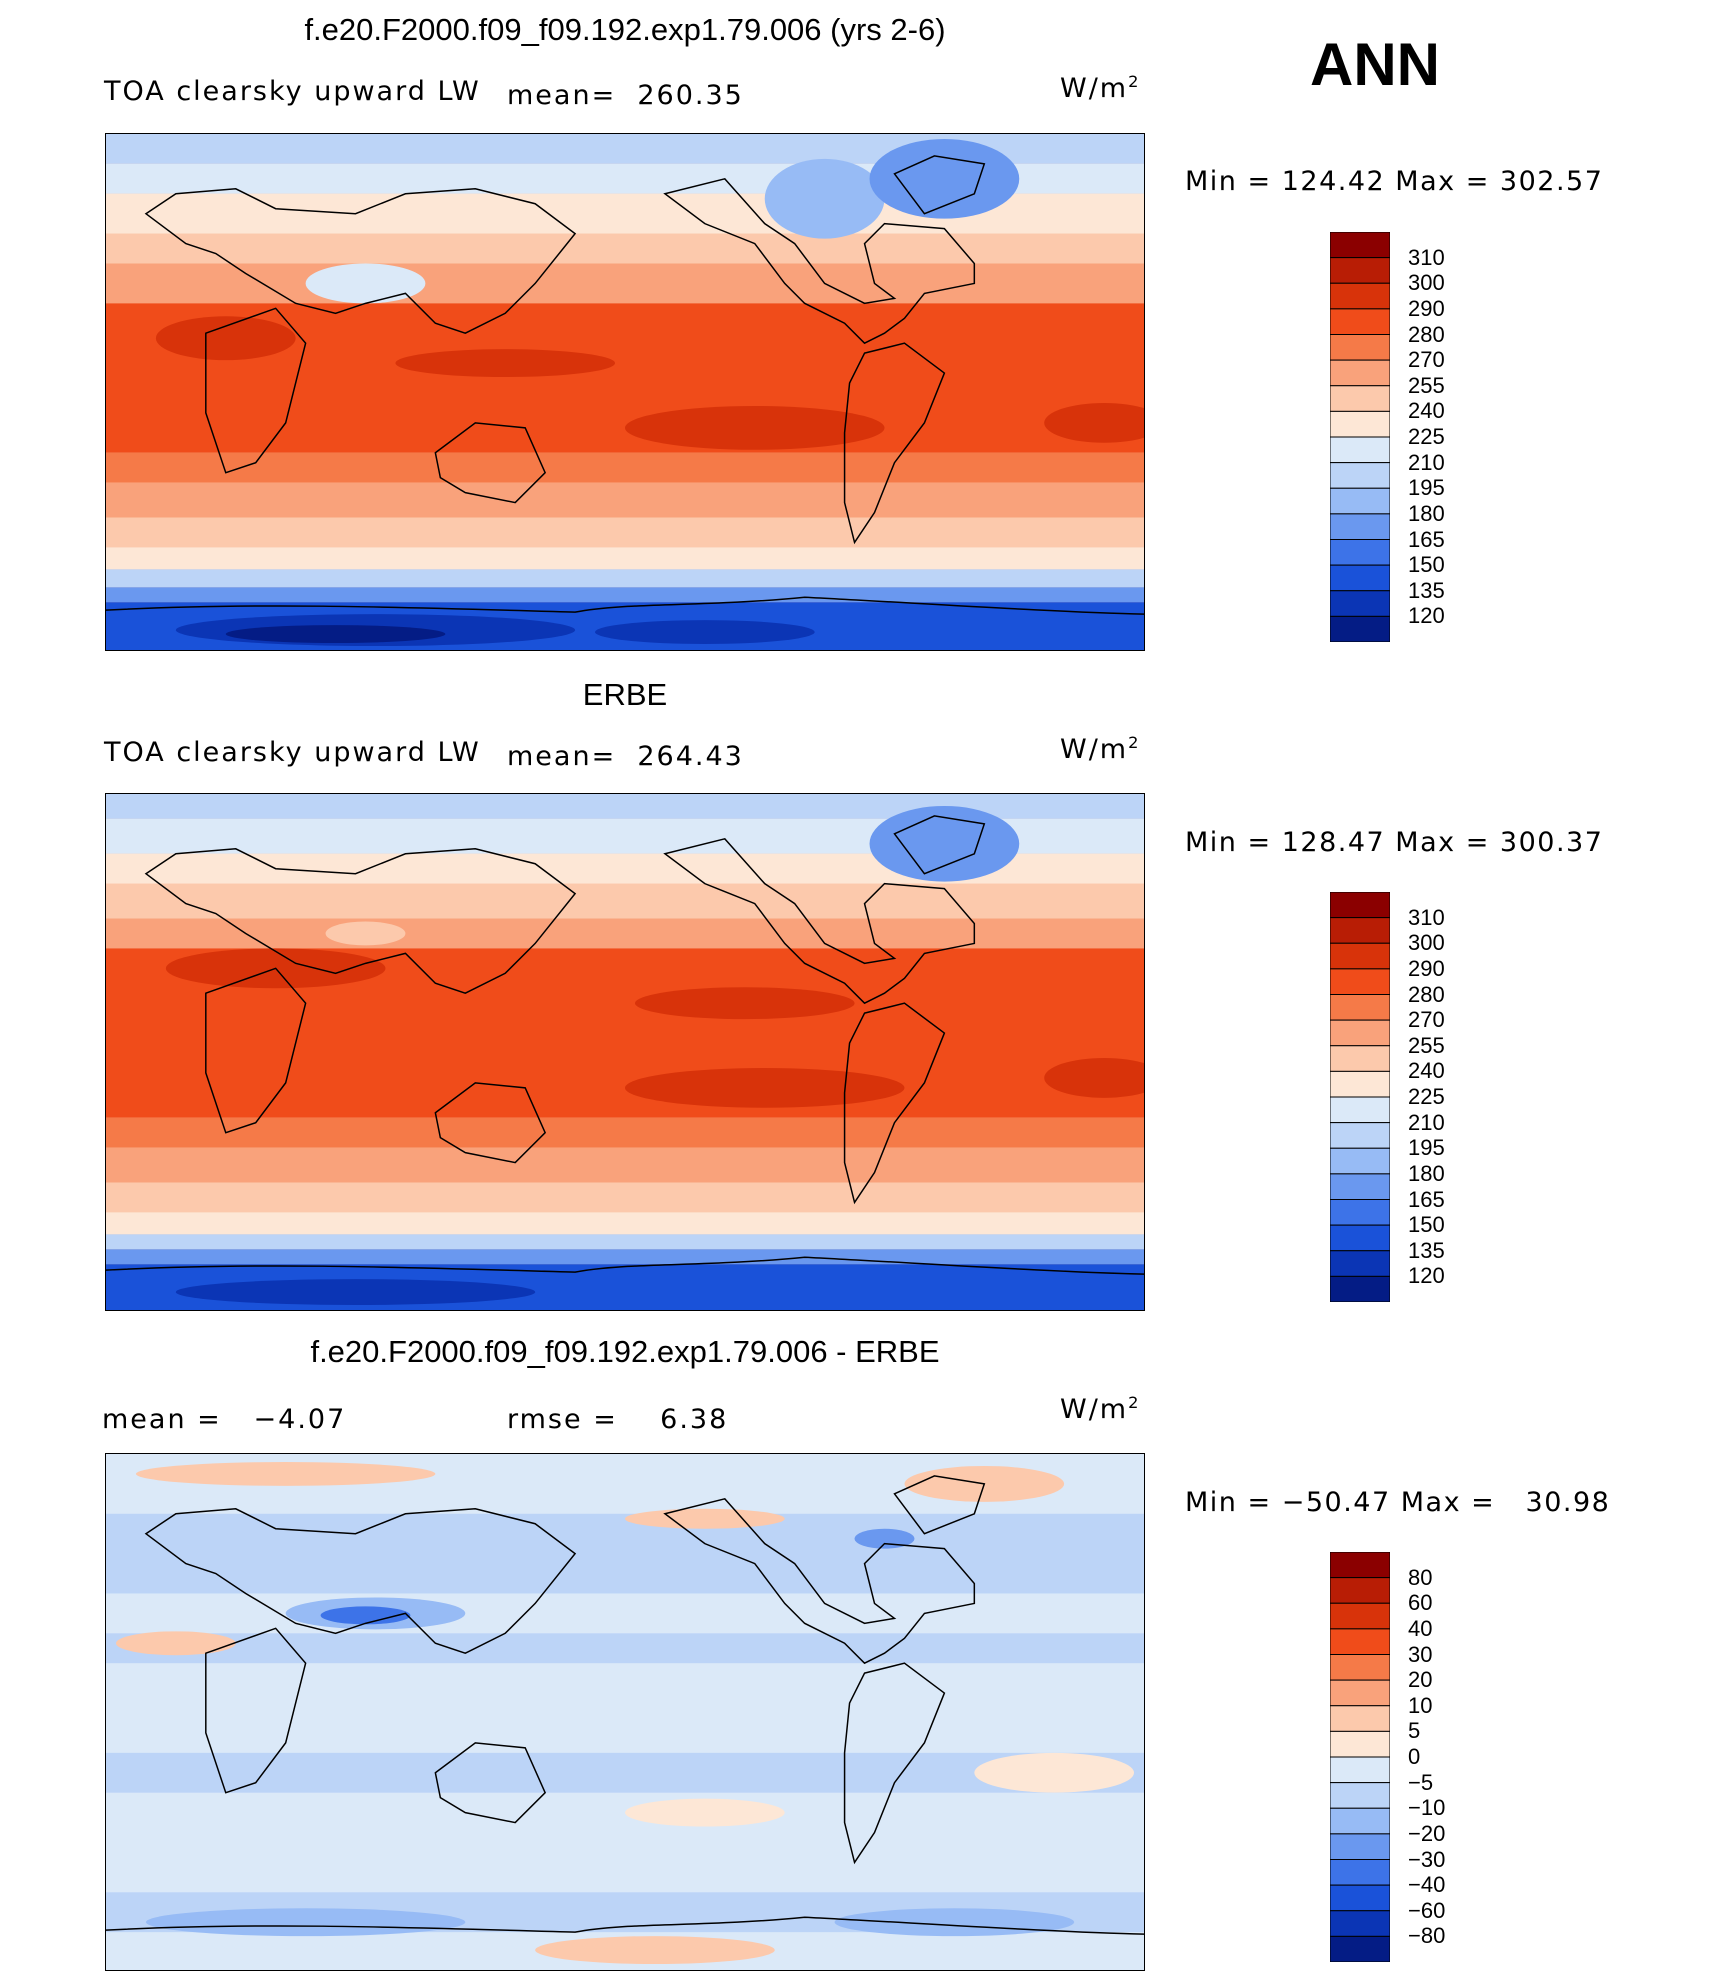  Describe the element at coordinates (625, 694) in the screenshot. I see `panel-2-title: ERBE` at that location.